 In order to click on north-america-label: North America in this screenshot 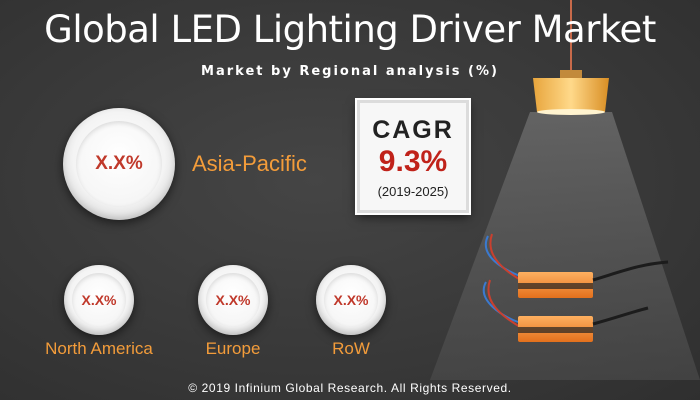, I will do `click(99, 348)`.